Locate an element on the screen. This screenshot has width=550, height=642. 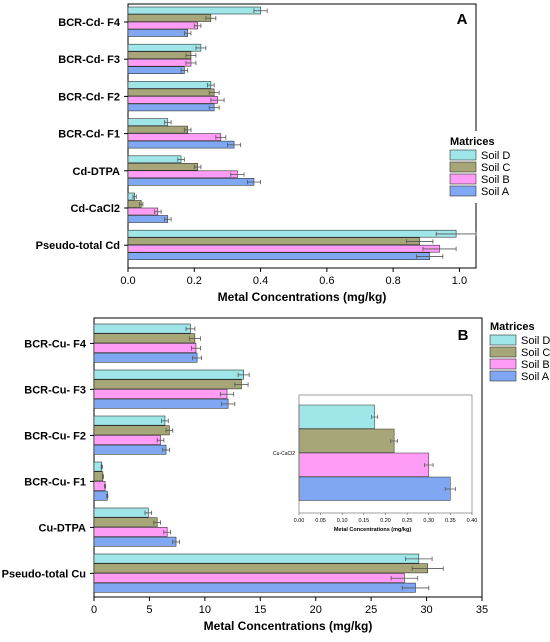
panel-a-x-tick-label: 0.0 is located at coordinates (127, 281).